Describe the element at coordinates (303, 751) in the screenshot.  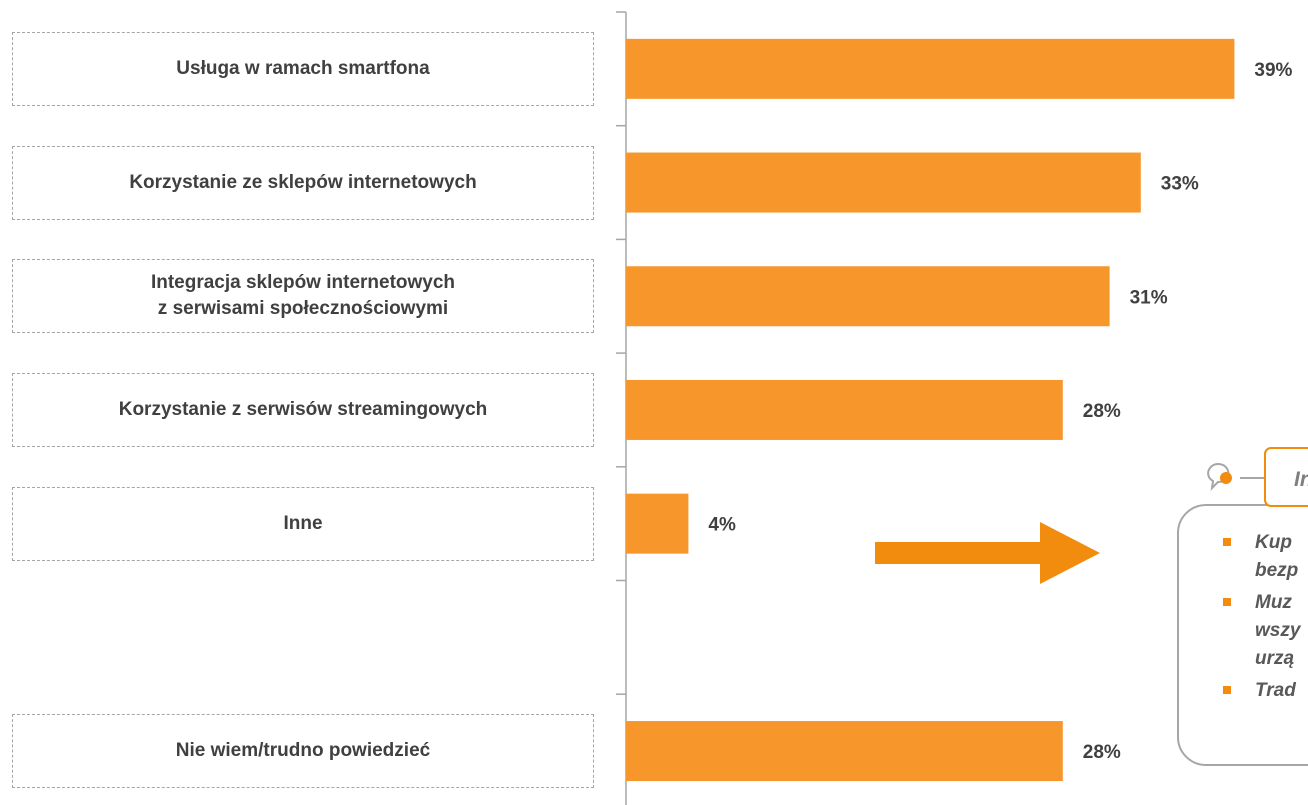
I see `category-label: Nie wiem/trudno powiedzieć` at that location.